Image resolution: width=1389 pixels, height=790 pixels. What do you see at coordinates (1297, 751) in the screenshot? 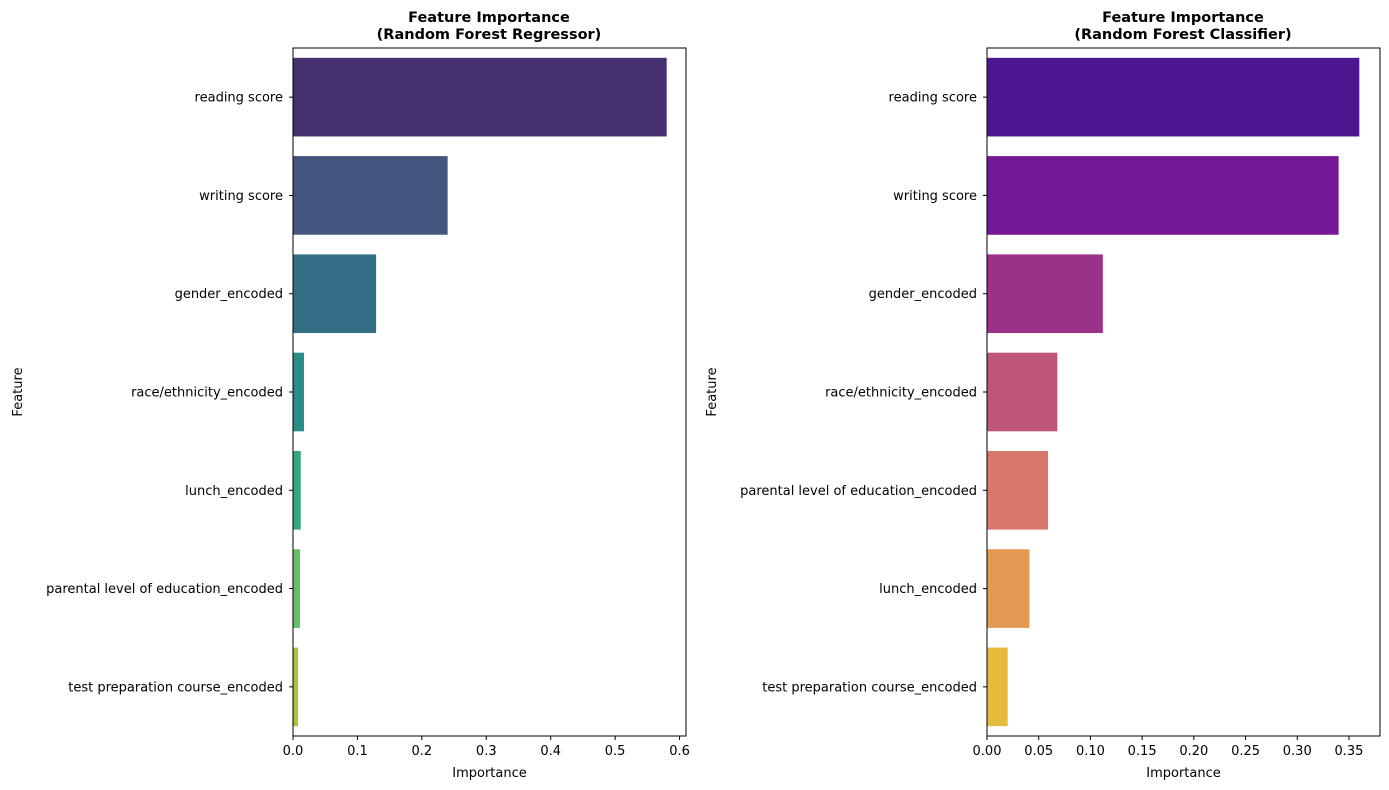
I see `x-tick-label: 0.30` at bounding box center [1297, 751].